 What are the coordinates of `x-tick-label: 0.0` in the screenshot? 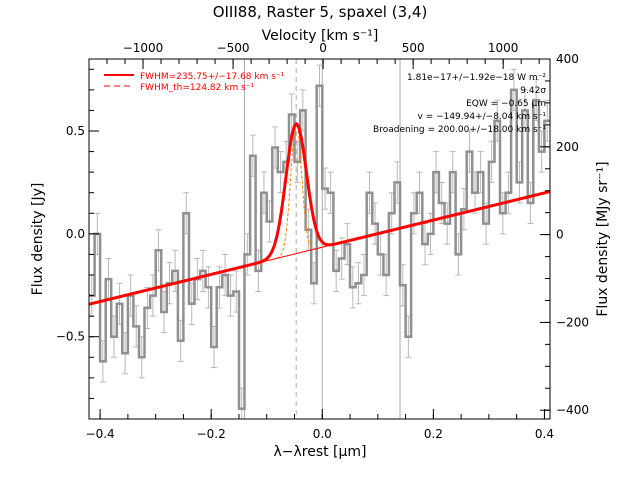 It's located at (322, 434).